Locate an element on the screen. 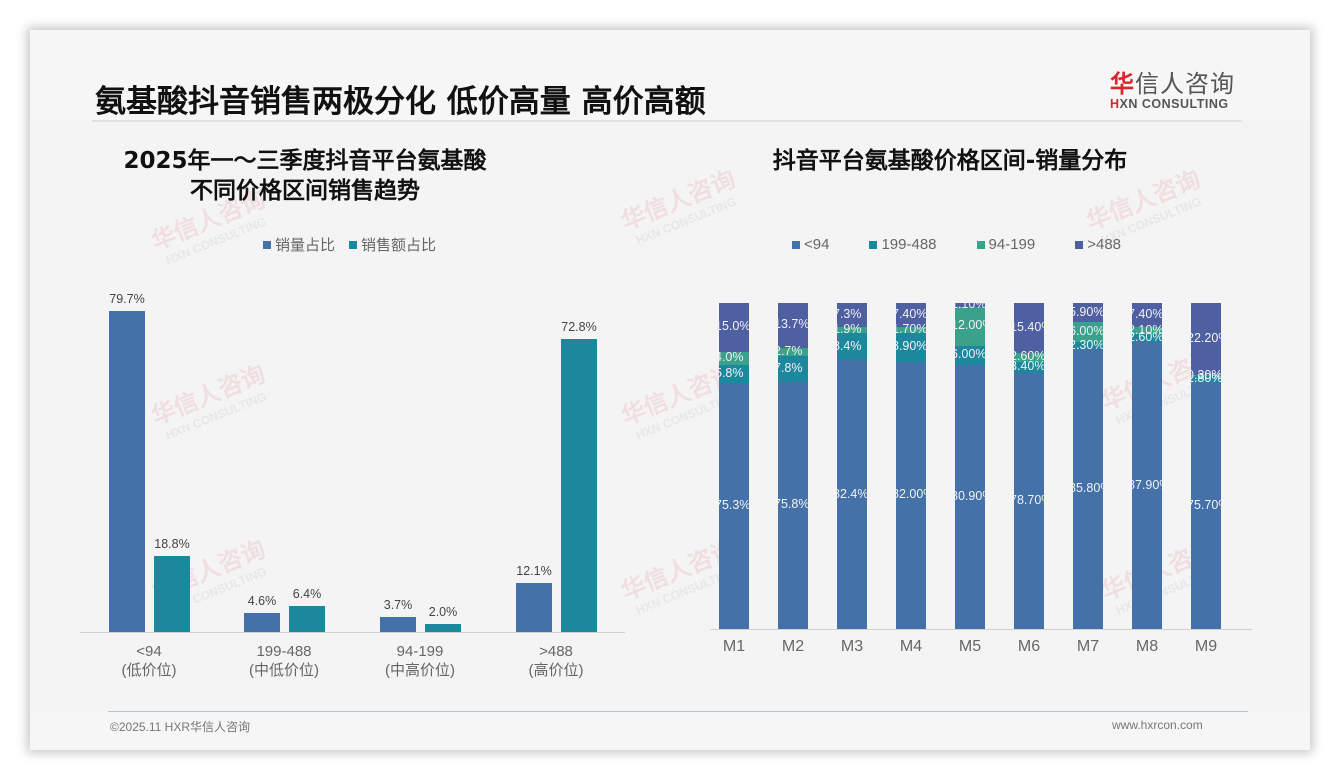  segment-label: 82.4% is located at coordinates (851, 493).